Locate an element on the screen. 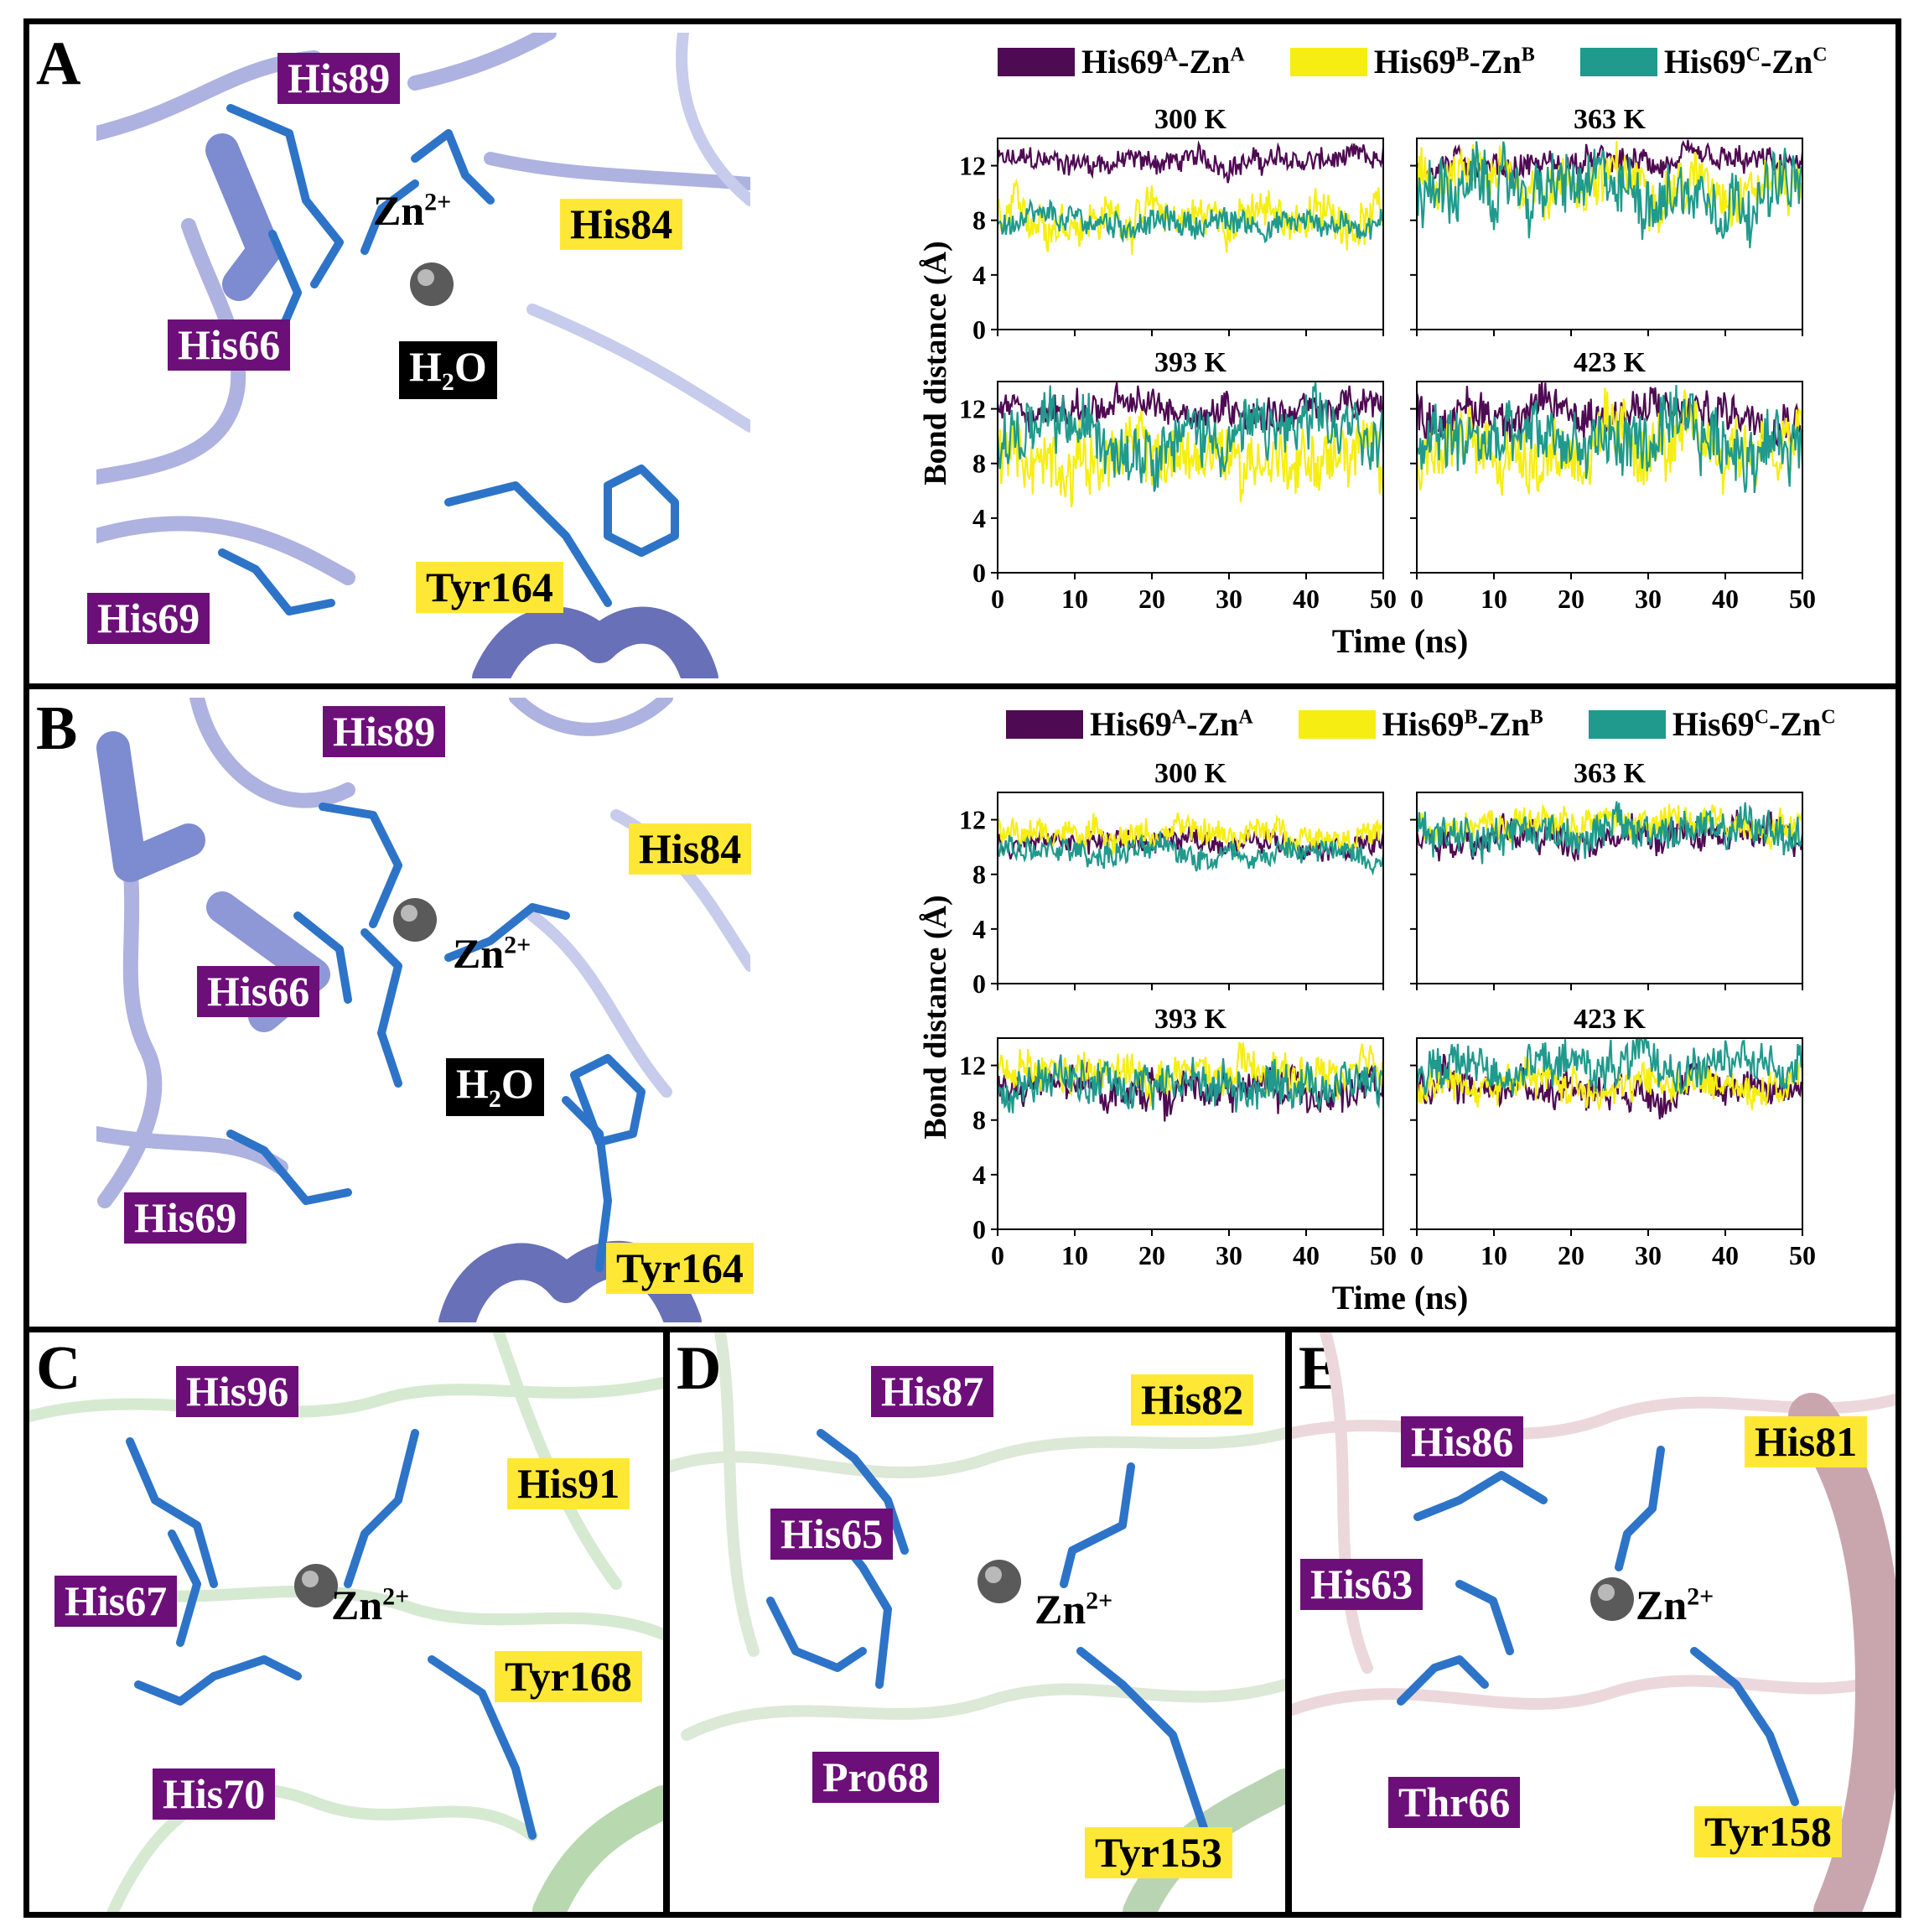 The height and width of the screenshot is (1932, 1924). residue-label-tyr168: Tyr168 is located at coordinates (568, 1676).